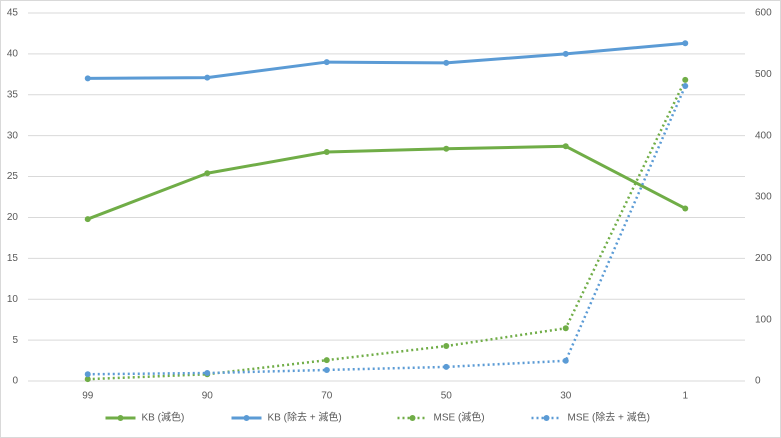  What do you see at coordinates (459, 417) in the screenshot?
I see `legend-label: MSE (減色)` at bounding box center [459, 417].